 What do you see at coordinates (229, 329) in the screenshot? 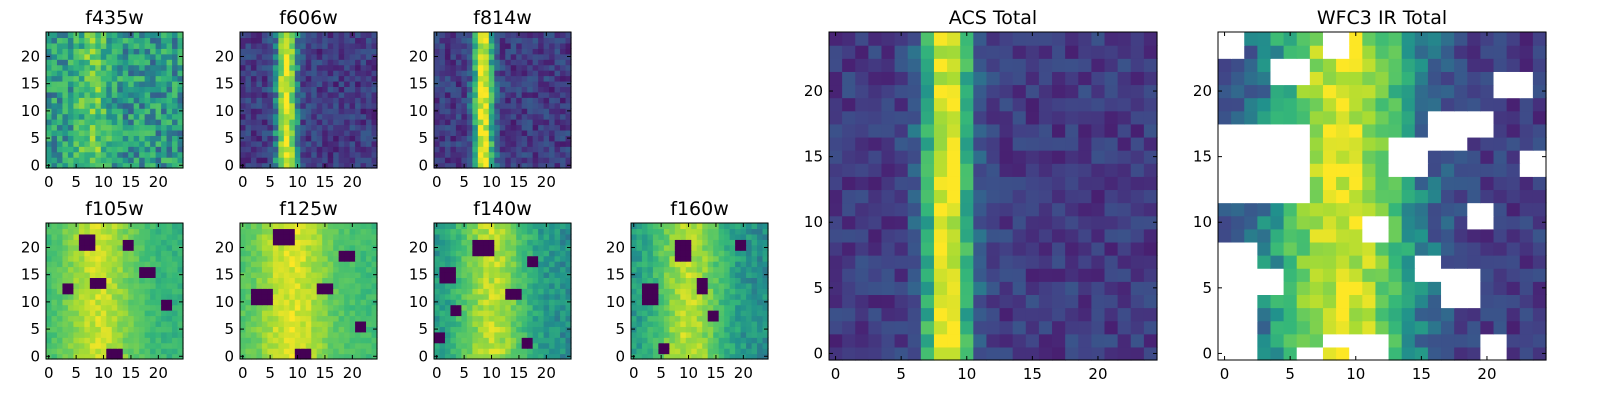
I see `y-tick-label: 5` at bounding box center [229, 329].